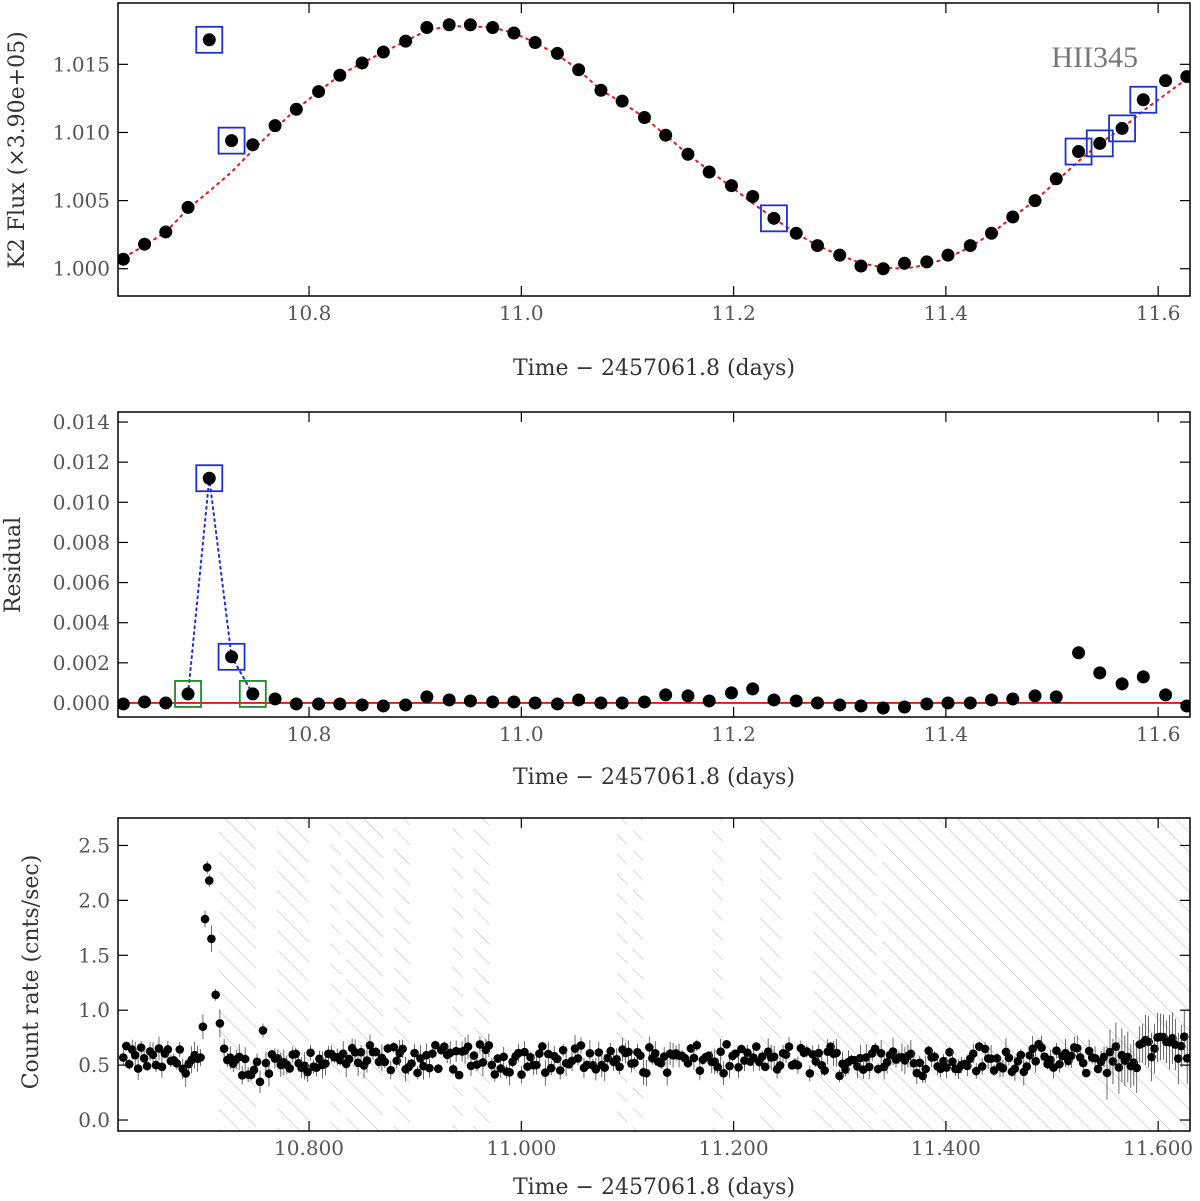 This screenshot has height=1201, width=1200. What do you see at coordinates (81, 663) in the screenshot?
I see `residual-y-tick-label: 0.002` at bounding box center [81, 663].